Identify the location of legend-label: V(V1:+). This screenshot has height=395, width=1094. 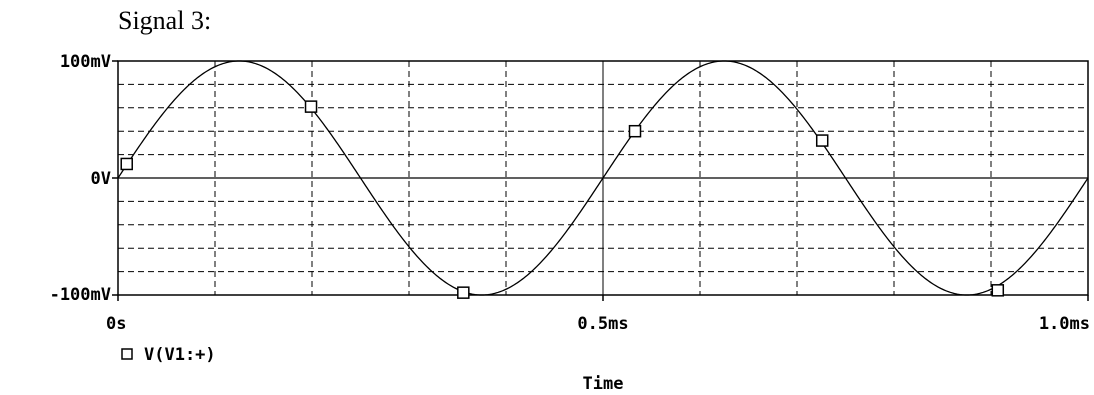
(180, 355).